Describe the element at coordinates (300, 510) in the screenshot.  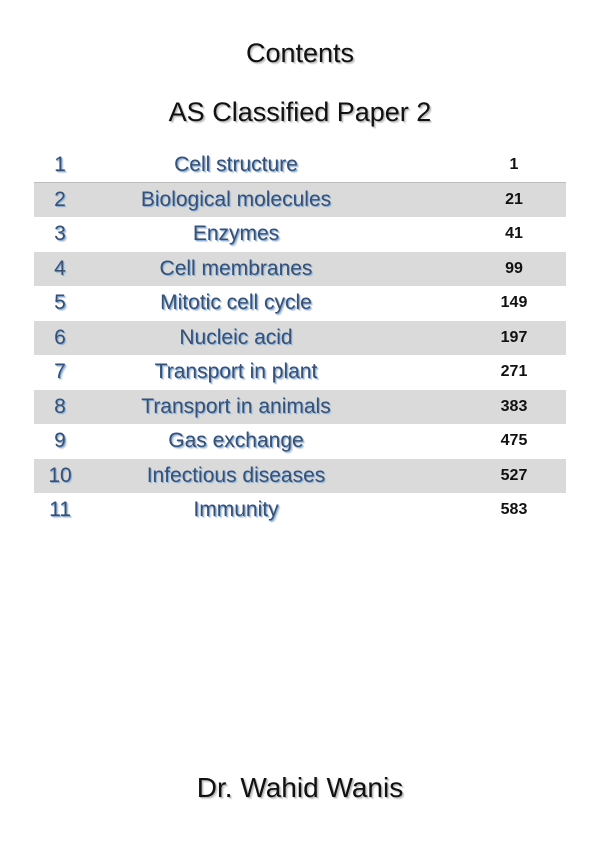
I see `toc-row-11: 11 Immunity 583` at that location.